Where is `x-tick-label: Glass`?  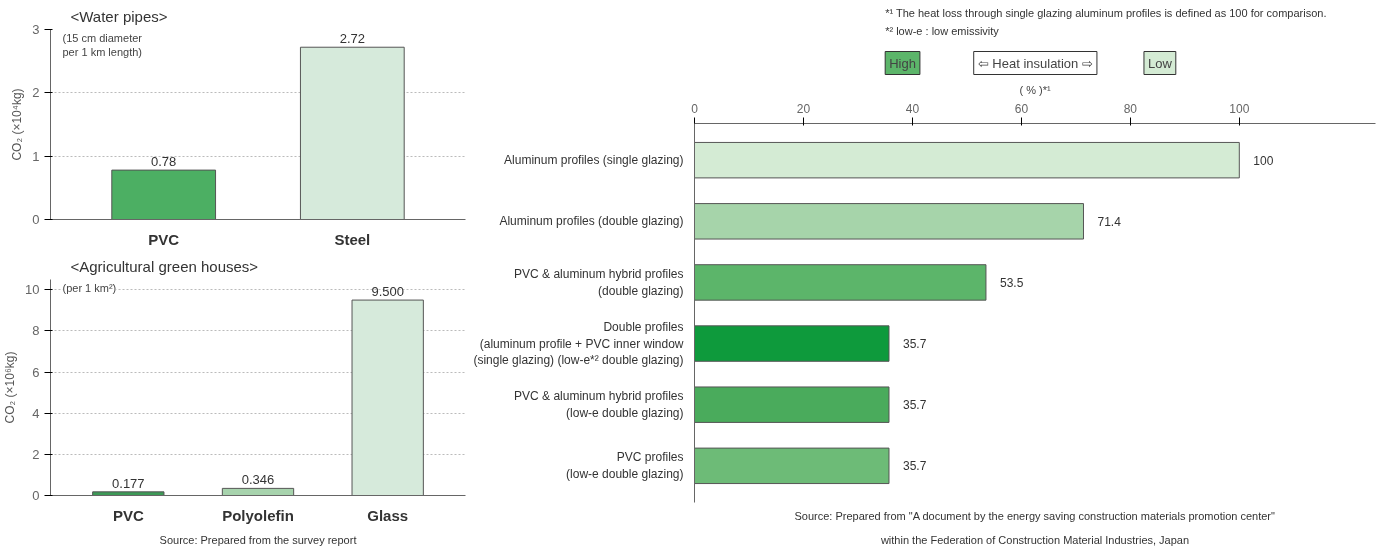 x-tick-label: Glass is located at coordinates (388, 515).